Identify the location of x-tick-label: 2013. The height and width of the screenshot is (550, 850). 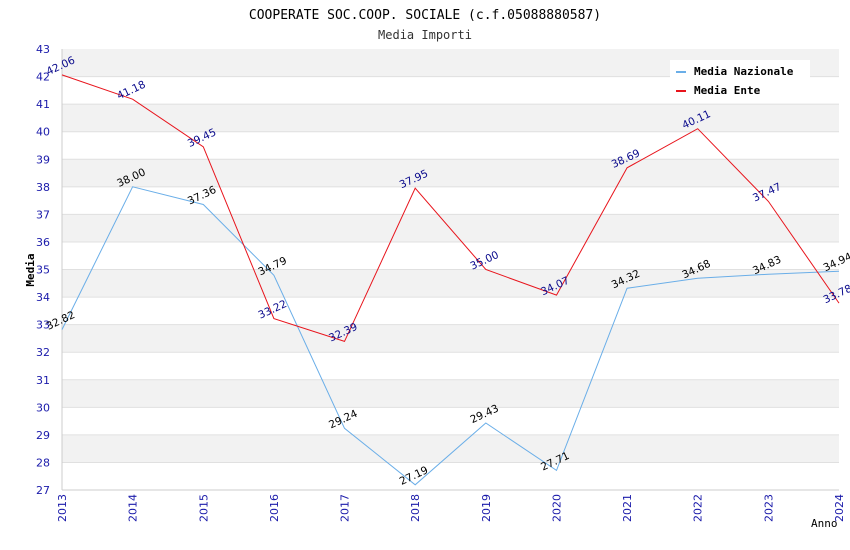
(62, 508).